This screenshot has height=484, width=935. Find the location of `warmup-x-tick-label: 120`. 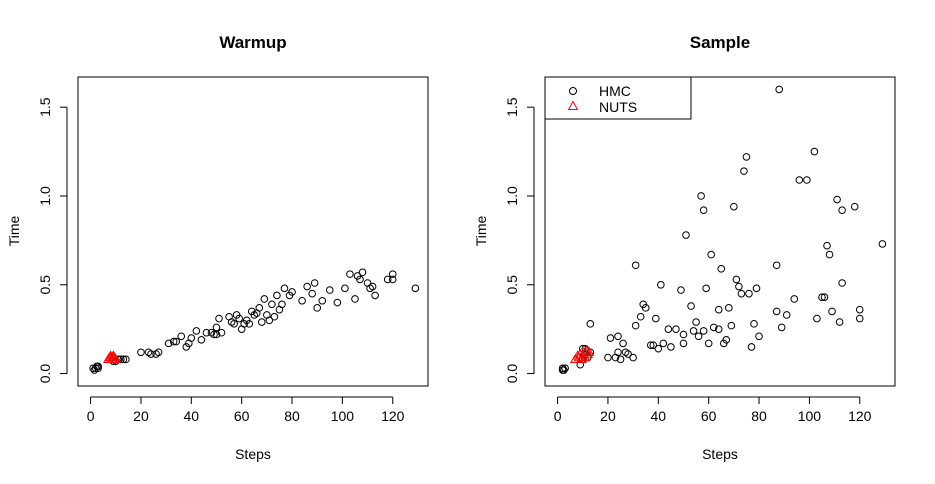

warmup-x-tick-label: 120 is located at coordinates (393, 416).